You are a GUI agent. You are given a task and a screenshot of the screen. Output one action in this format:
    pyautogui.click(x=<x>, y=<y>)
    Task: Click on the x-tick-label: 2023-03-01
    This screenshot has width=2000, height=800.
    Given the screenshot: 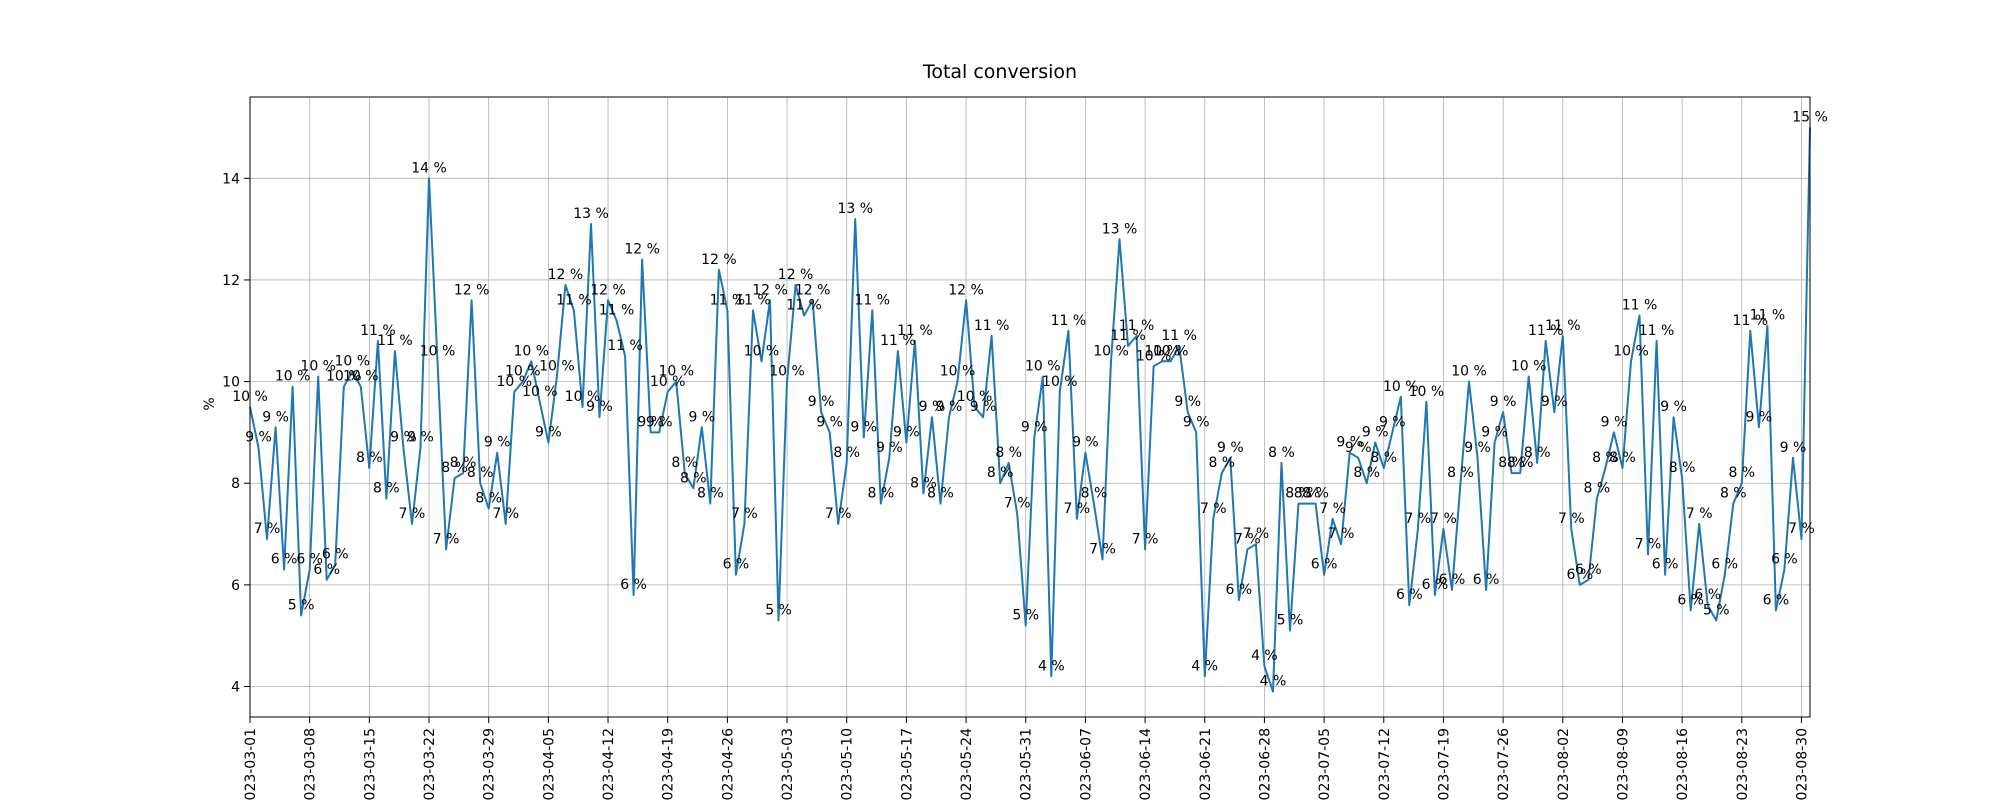 What is the action you would take?
    pyautogui.click(x=251, y=764)
    